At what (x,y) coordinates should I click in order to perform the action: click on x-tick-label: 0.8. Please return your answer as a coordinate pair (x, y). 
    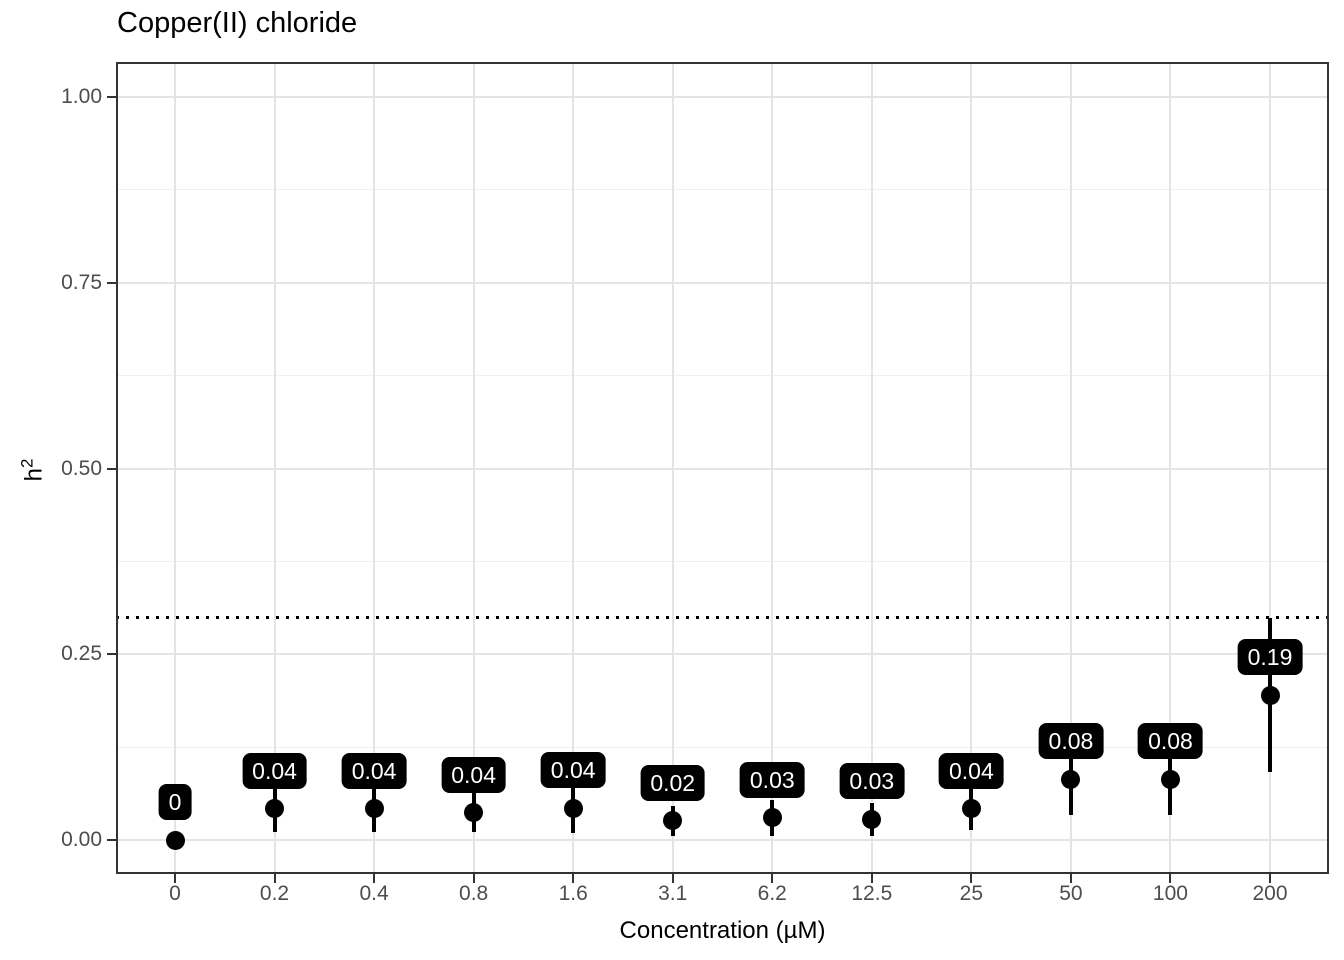
    Looking at the image, I should click on (474, 893).